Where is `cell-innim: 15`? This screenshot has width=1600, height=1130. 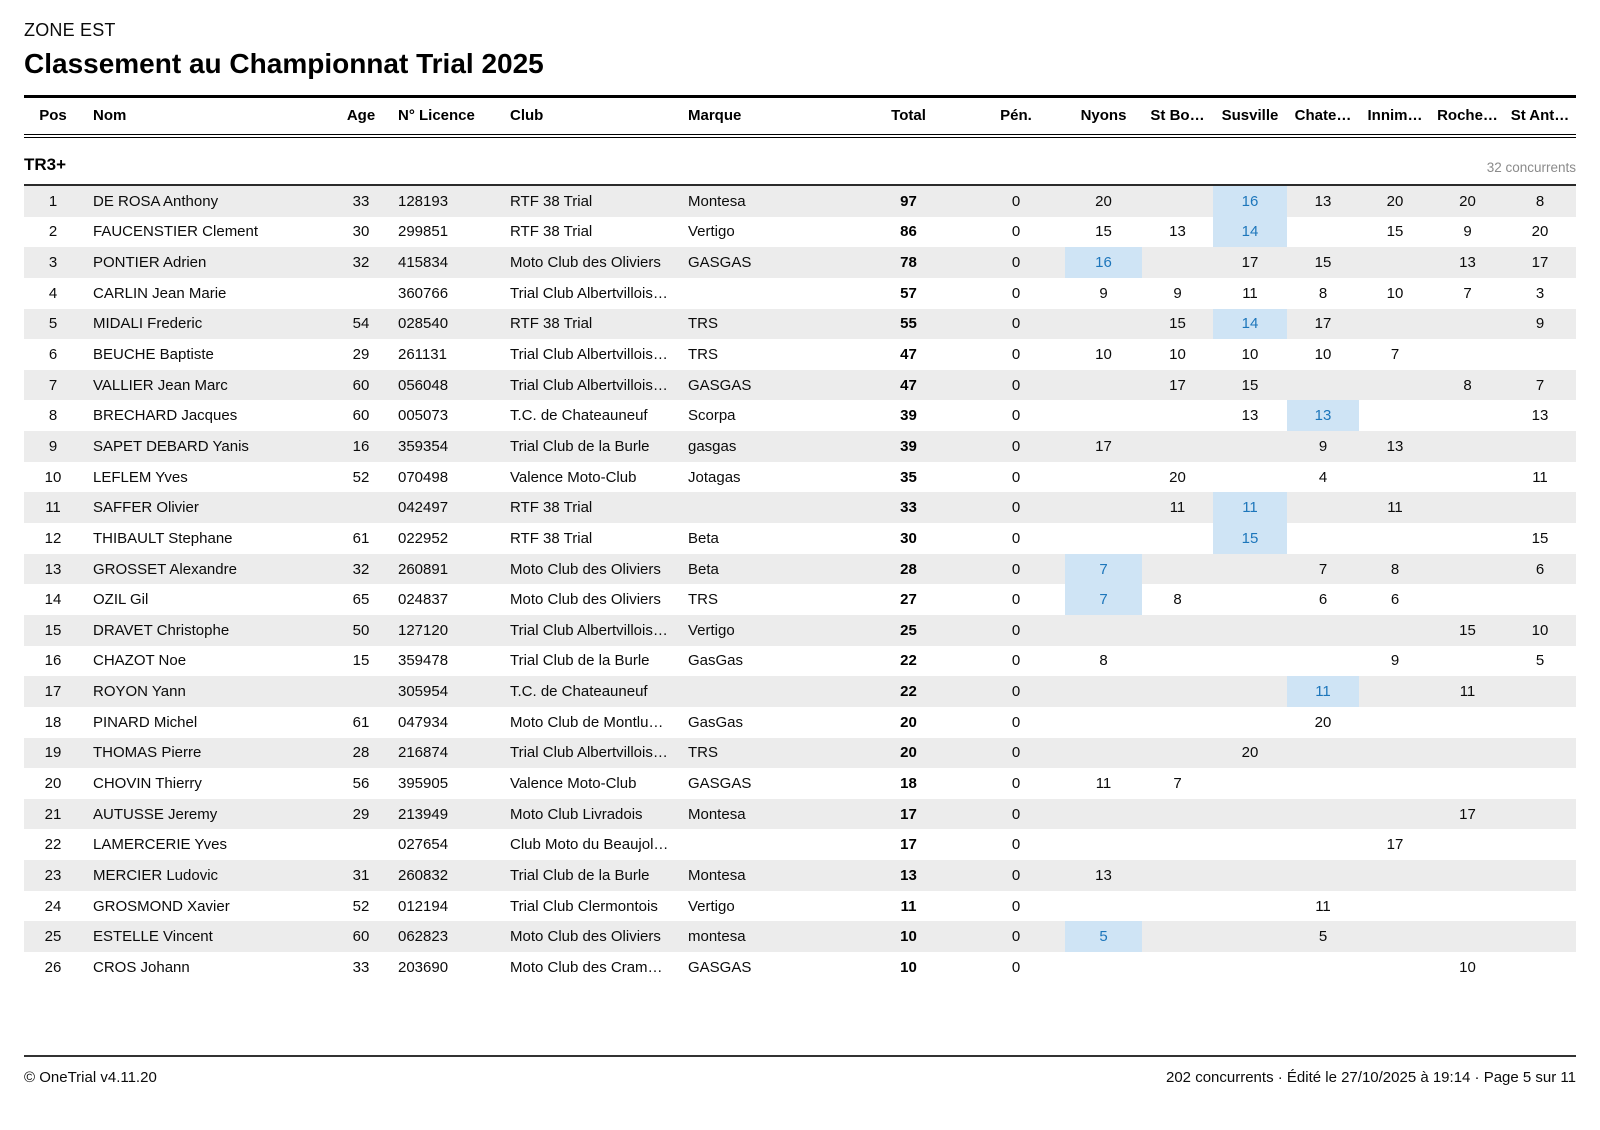 cell-innim: 15 is located at coordinates (1395, 232).